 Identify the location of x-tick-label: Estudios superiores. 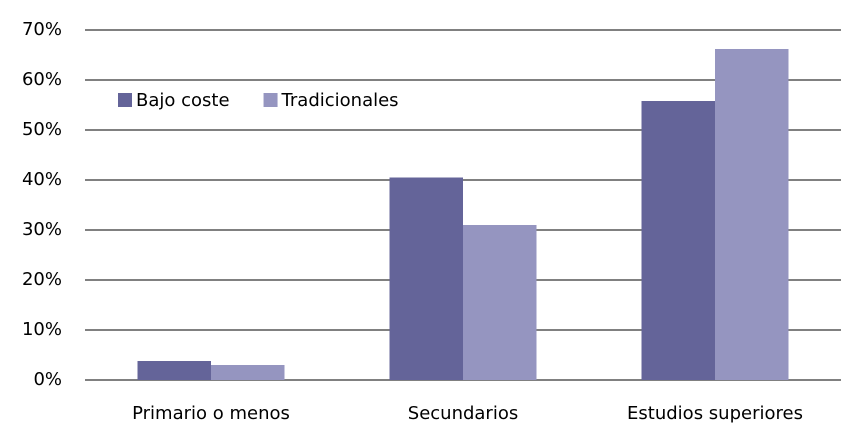
(715, 413).